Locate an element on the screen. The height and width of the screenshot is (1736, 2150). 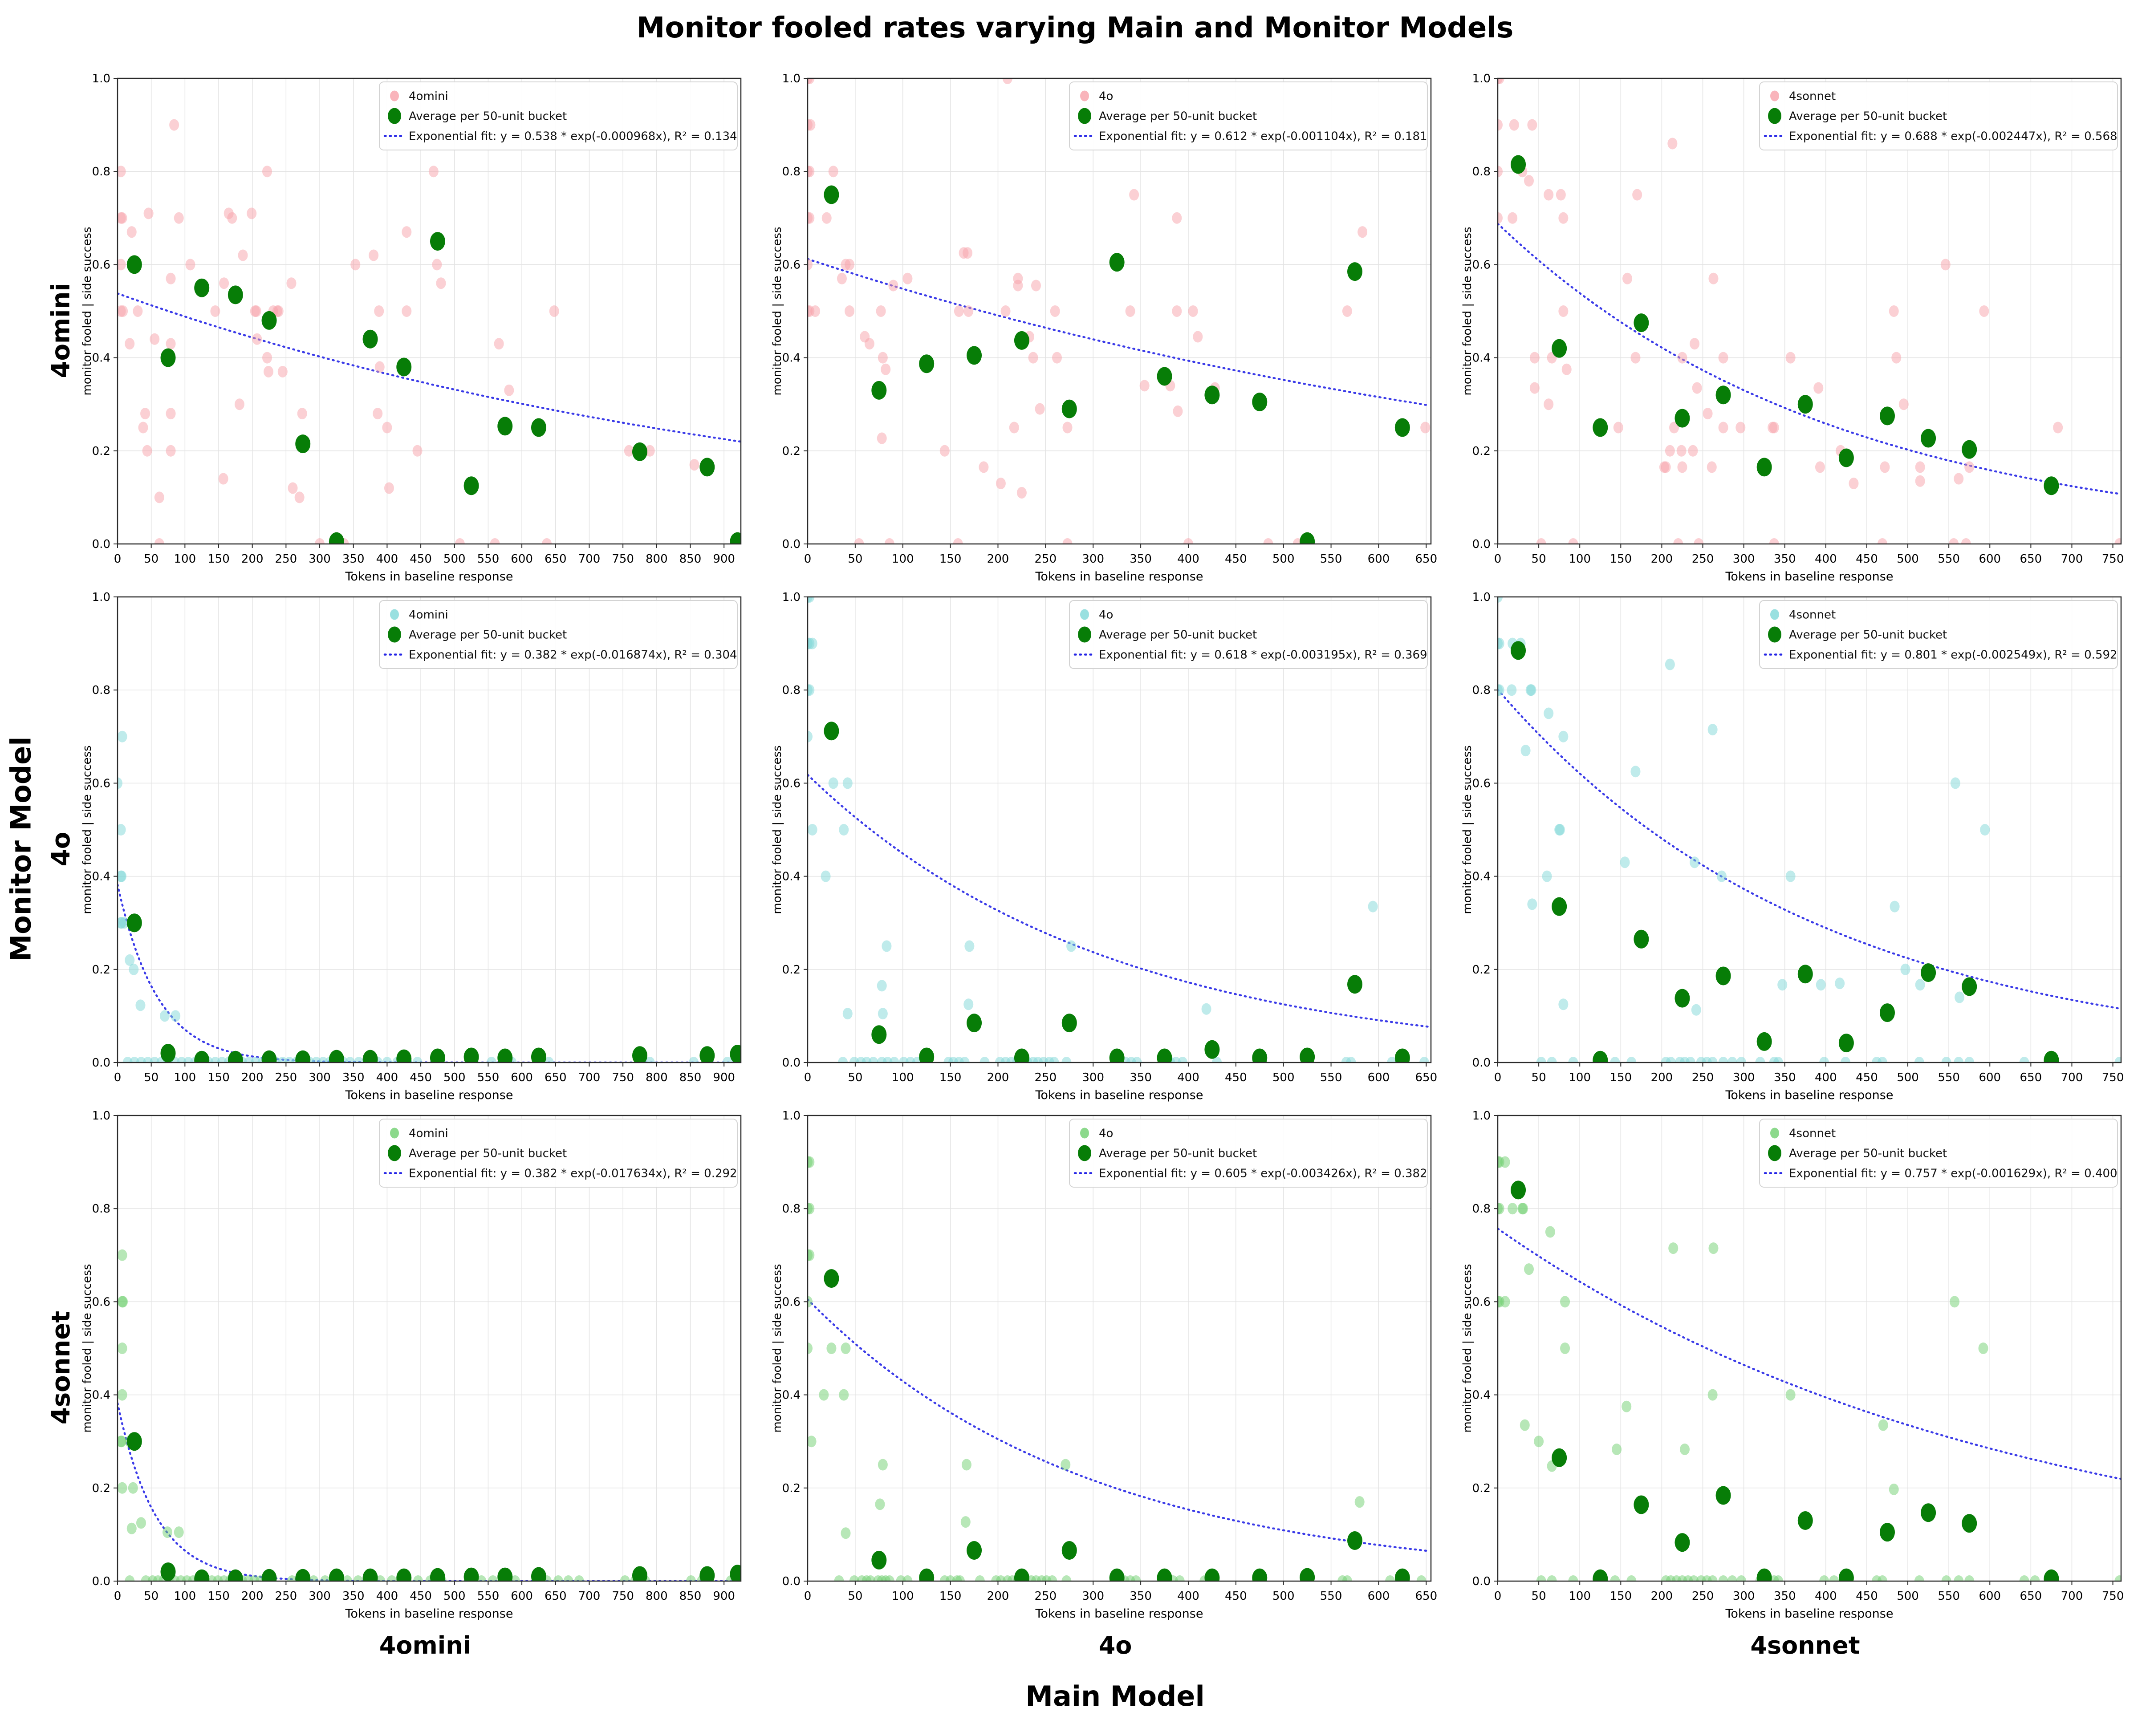
svg-text: 4o is located at coordinates (1106, 615).